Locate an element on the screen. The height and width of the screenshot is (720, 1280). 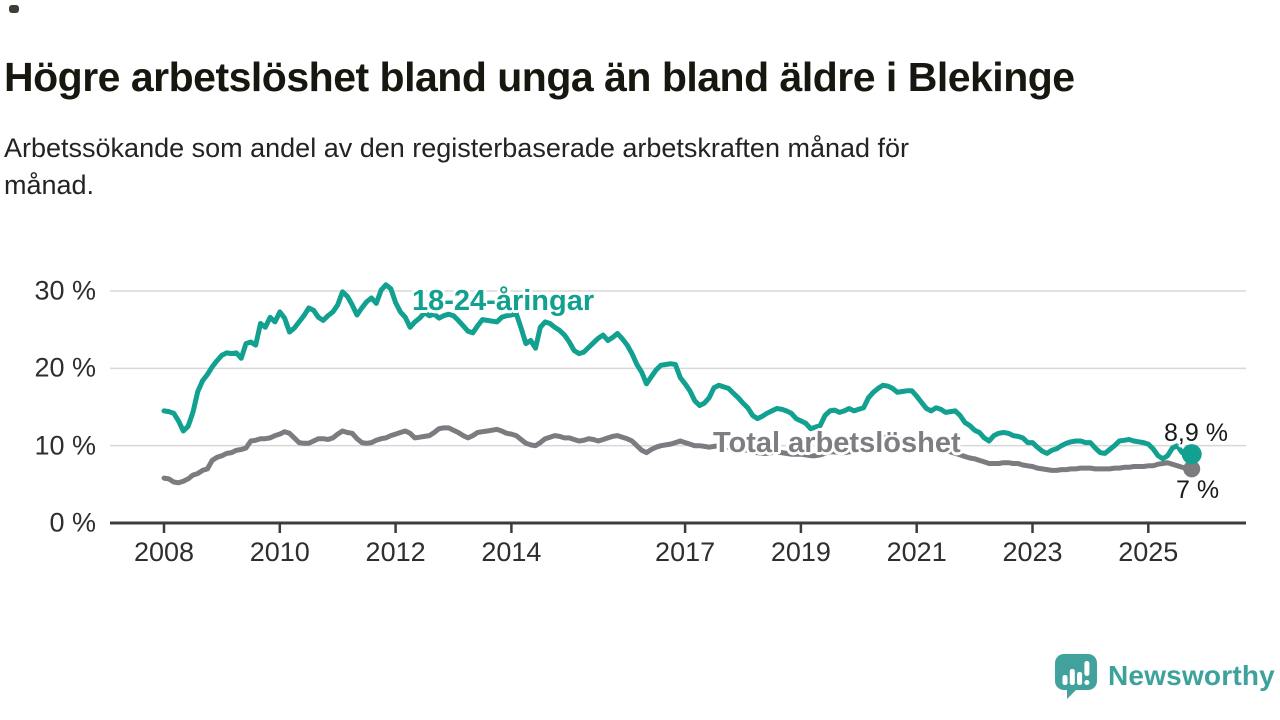
x-axis-label: 2023 is located at coordinates (1032, 552).